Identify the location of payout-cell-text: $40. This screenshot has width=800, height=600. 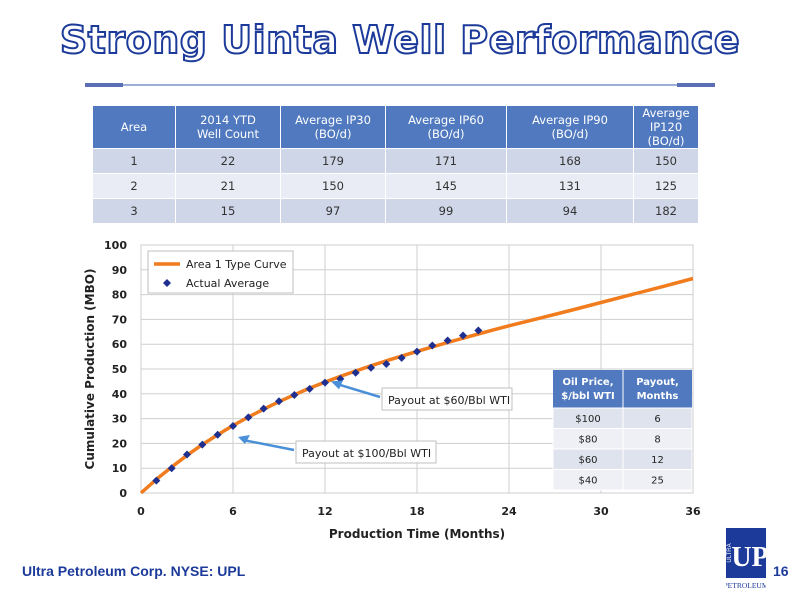
(587, 481).